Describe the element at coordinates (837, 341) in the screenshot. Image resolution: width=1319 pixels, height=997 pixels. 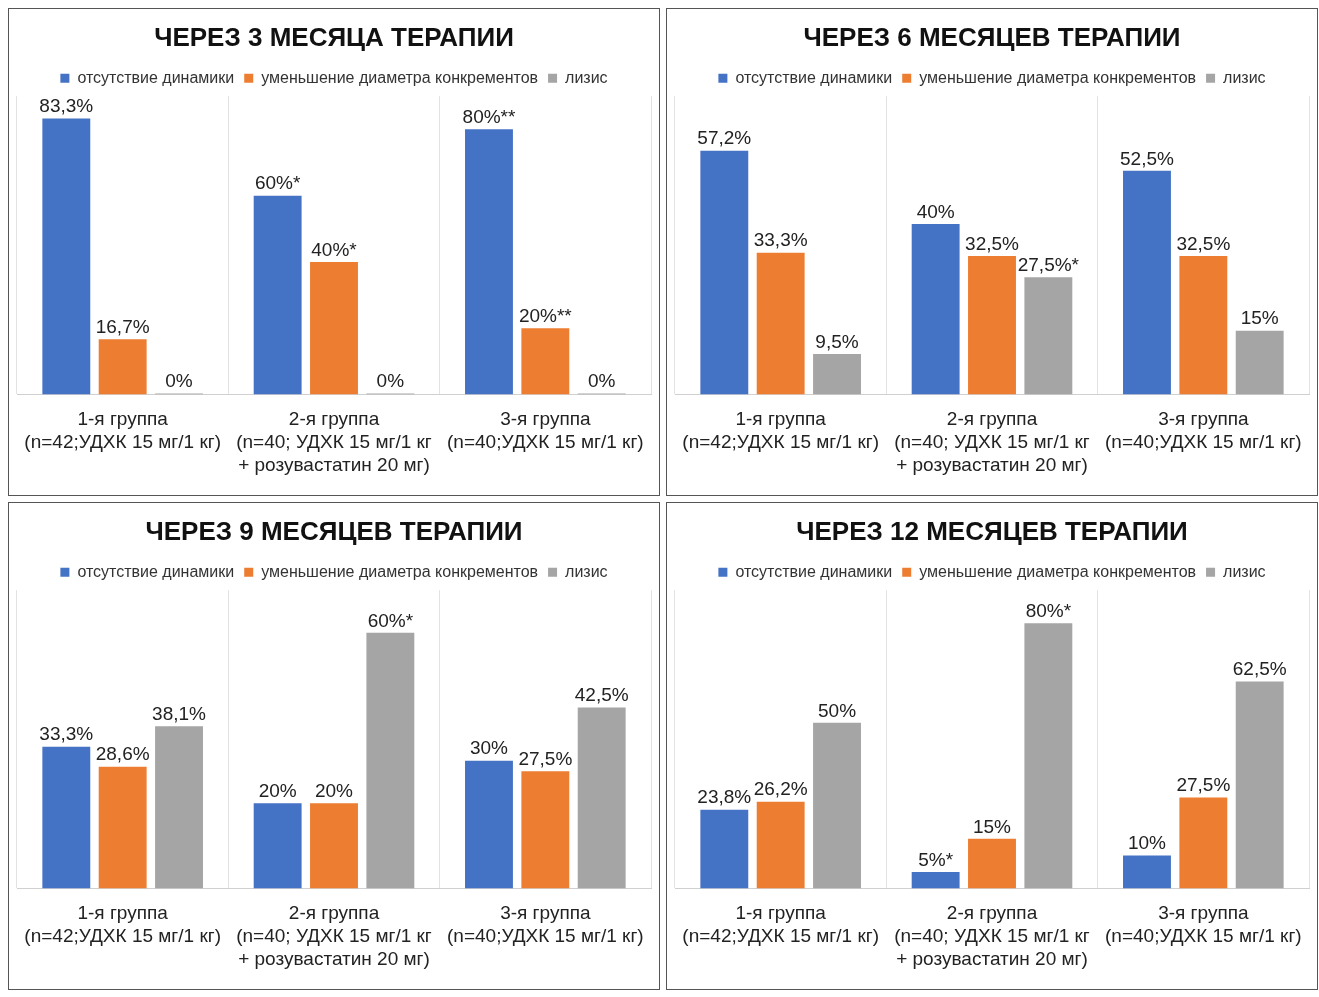
I see `data-label: 9,5%` at that location.